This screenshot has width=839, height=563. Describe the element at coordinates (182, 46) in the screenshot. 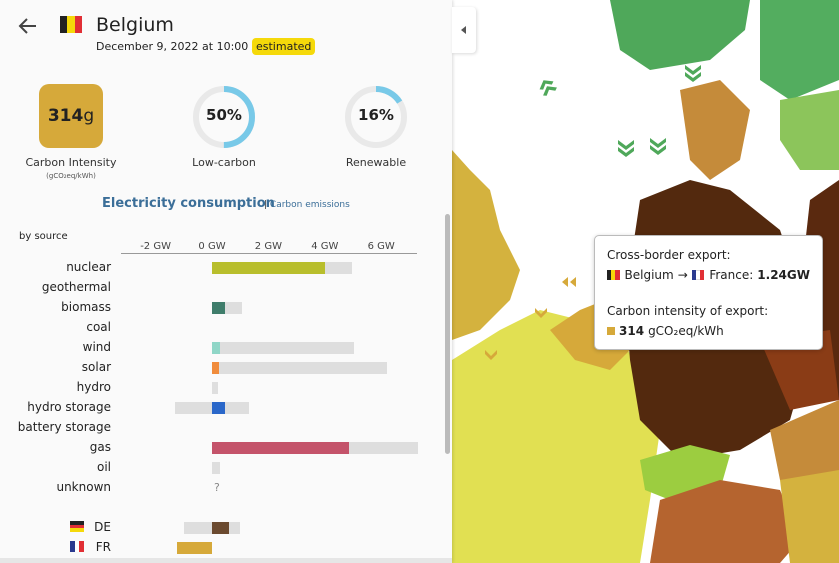

I see `zone-datetime: December 9, 2022 at 10:00 AM` at that location.